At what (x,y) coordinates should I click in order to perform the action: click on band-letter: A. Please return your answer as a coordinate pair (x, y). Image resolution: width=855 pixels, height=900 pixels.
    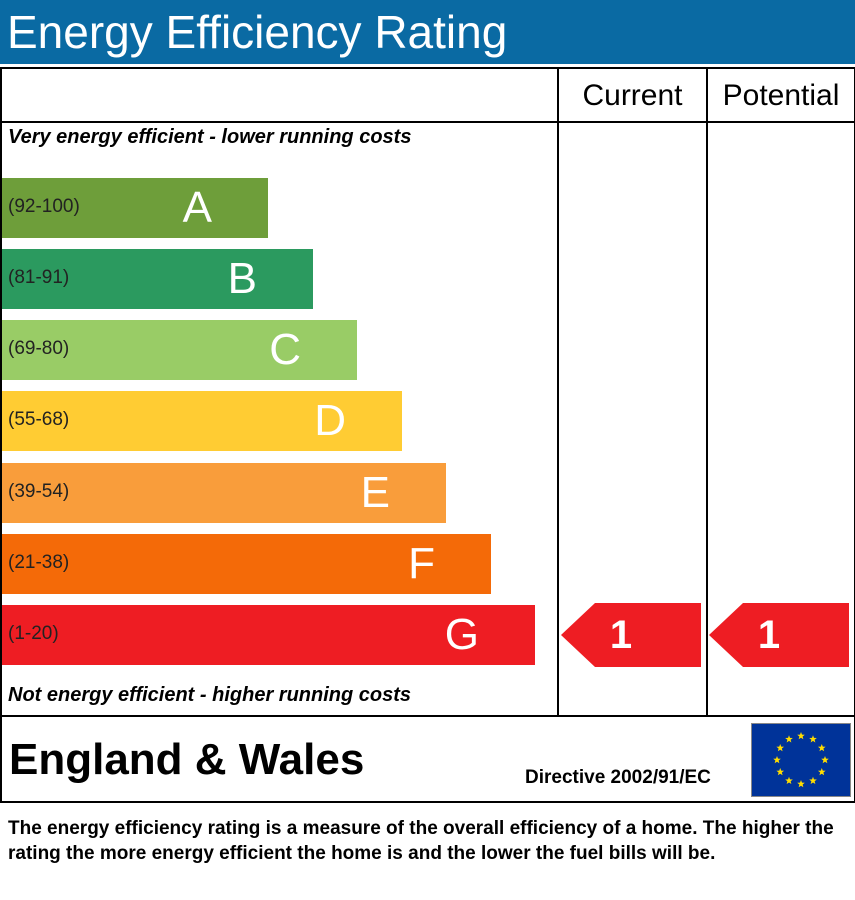
    Looking at the image, I should click on (197, 207).